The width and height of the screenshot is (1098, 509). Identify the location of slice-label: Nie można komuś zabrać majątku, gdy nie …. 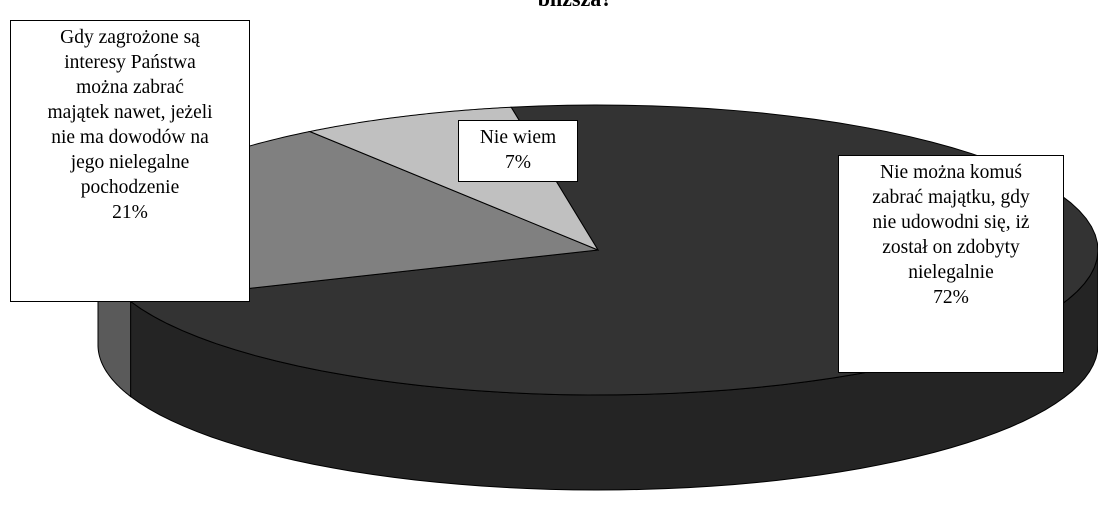
(951, 264).